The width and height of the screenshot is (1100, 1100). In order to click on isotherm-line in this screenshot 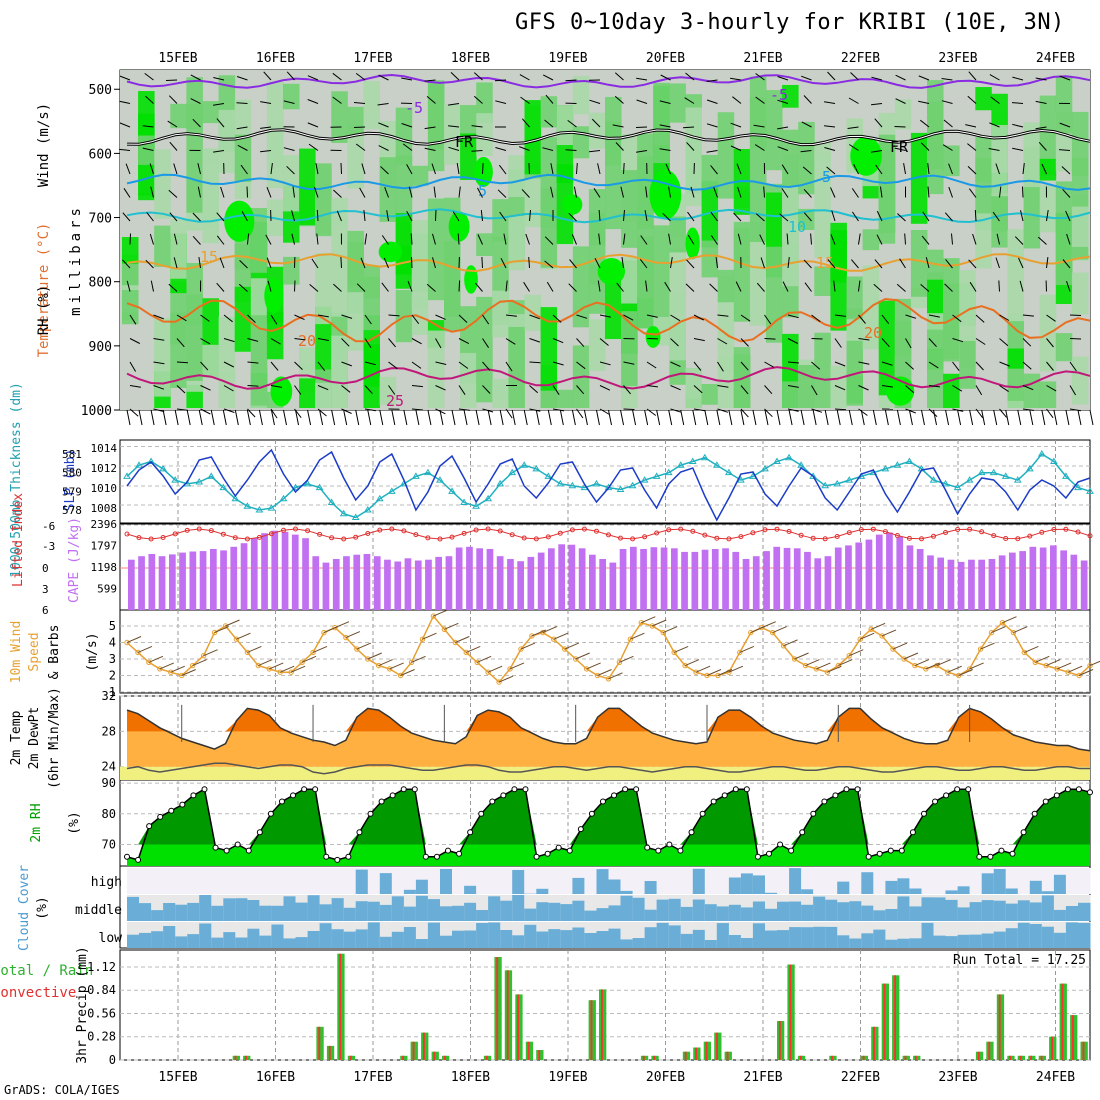, I will do `click(608, 320)`.